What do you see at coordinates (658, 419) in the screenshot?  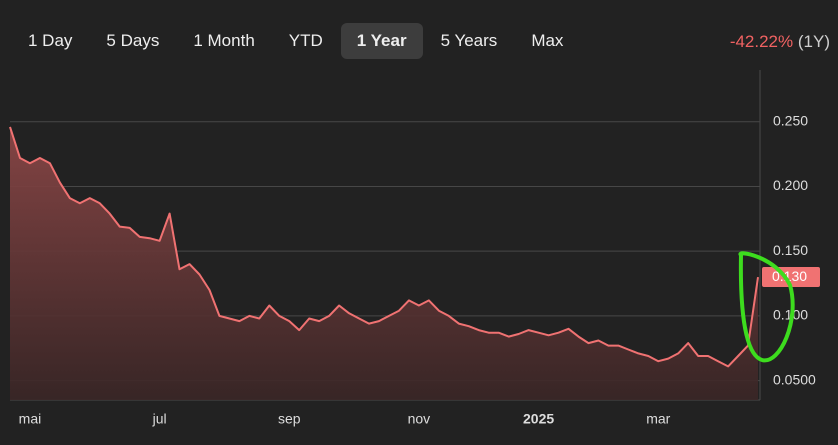 I see `x-tick-label: mar` at bounding box center [658, 419].